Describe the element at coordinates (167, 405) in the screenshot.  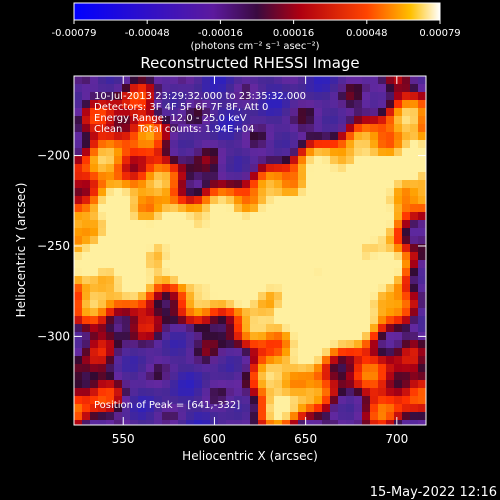
I see `annotation-peak: Position of Peak = [641,-332]` at that location.